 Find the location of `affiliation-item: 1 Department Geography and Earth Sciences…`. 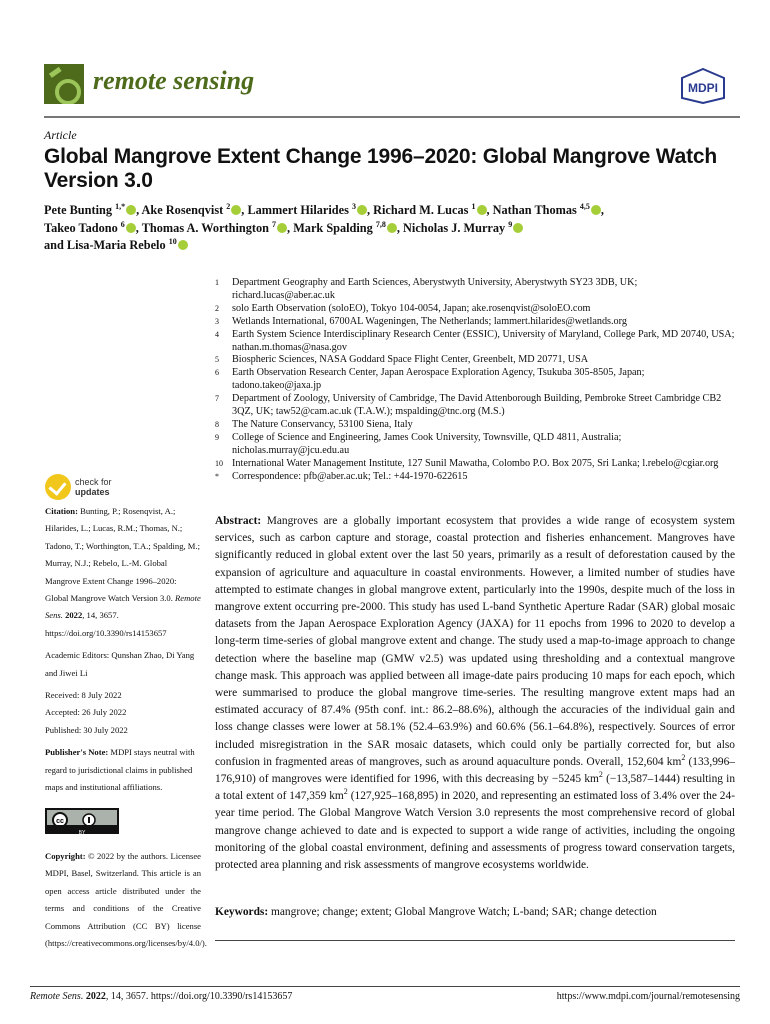

affiliation-item: 1 Department Geography and Earth Sciences… is located at coordinates (426, 289).